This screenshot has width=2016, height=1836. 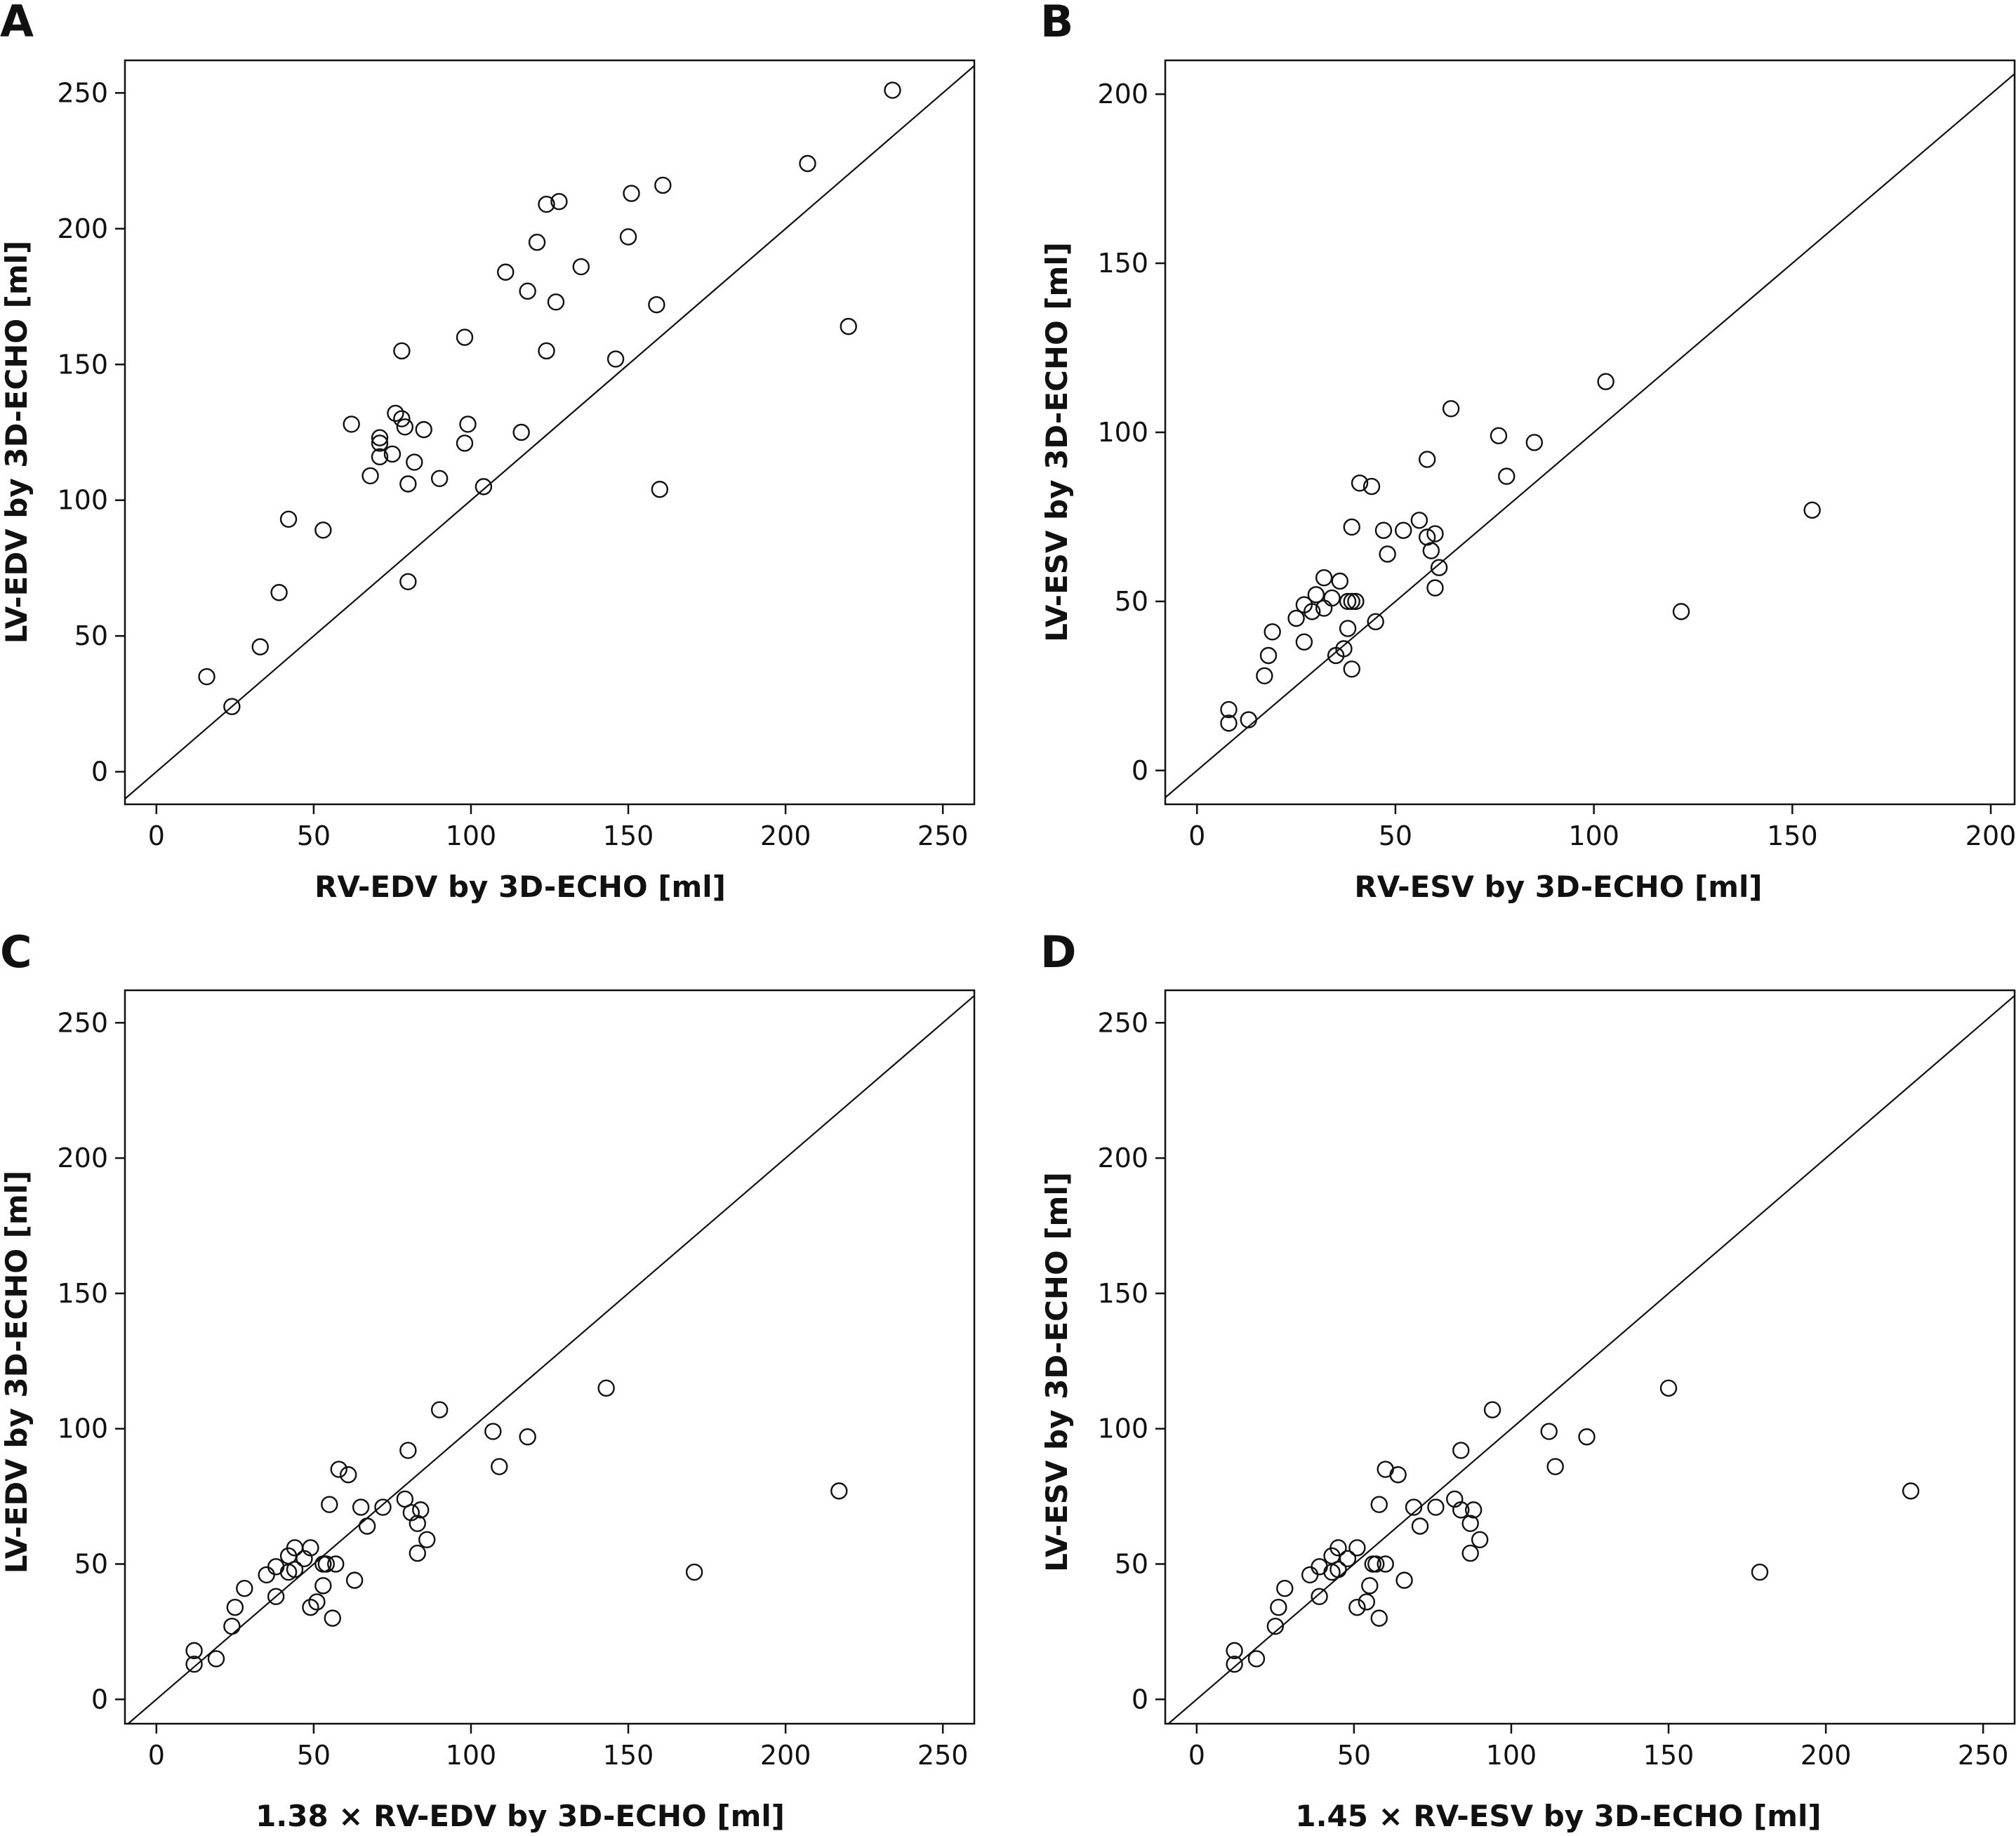 I want to click on panel-b-x-tick-label: 200, so click(x=1990, y=835).